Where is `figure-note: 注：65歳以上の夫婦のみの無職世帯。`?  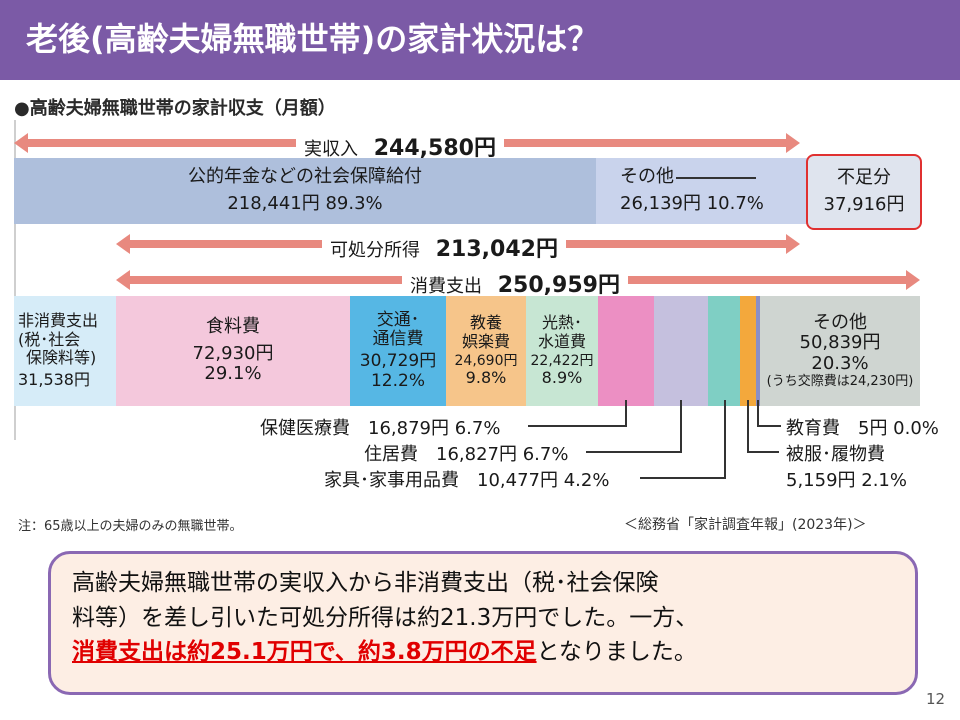
figure-note: 注：65歳以上の夫婦のみの無職世帯。 is located at coordinates (130, 526).